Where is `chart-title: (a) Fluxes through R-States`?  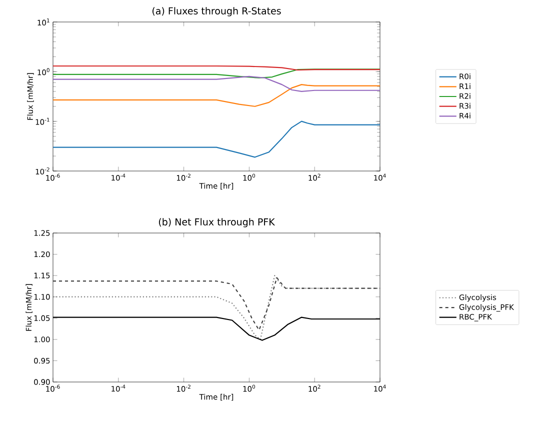 chart-title: (a) Fluxes through R-States is located at coordinates (216, 11).